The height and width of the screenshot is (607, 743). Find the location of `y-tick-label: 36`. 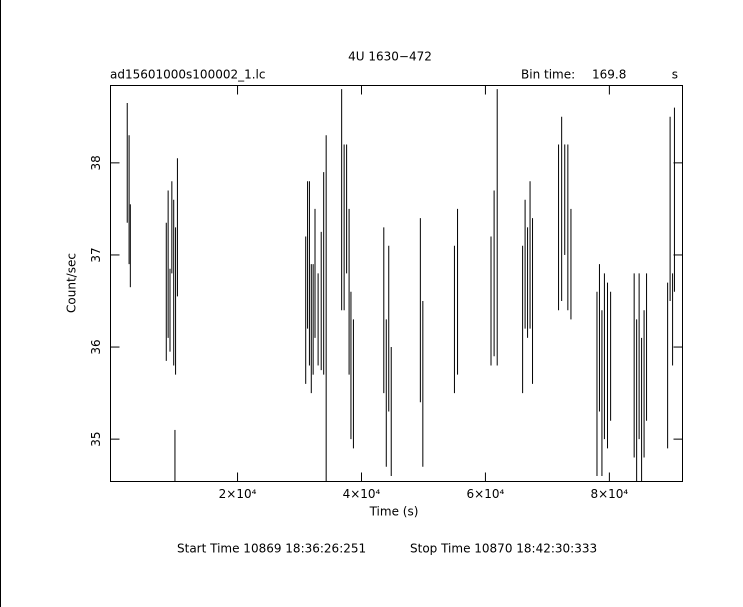

y-tick-label: 36 is located at coordinates (96, 346).